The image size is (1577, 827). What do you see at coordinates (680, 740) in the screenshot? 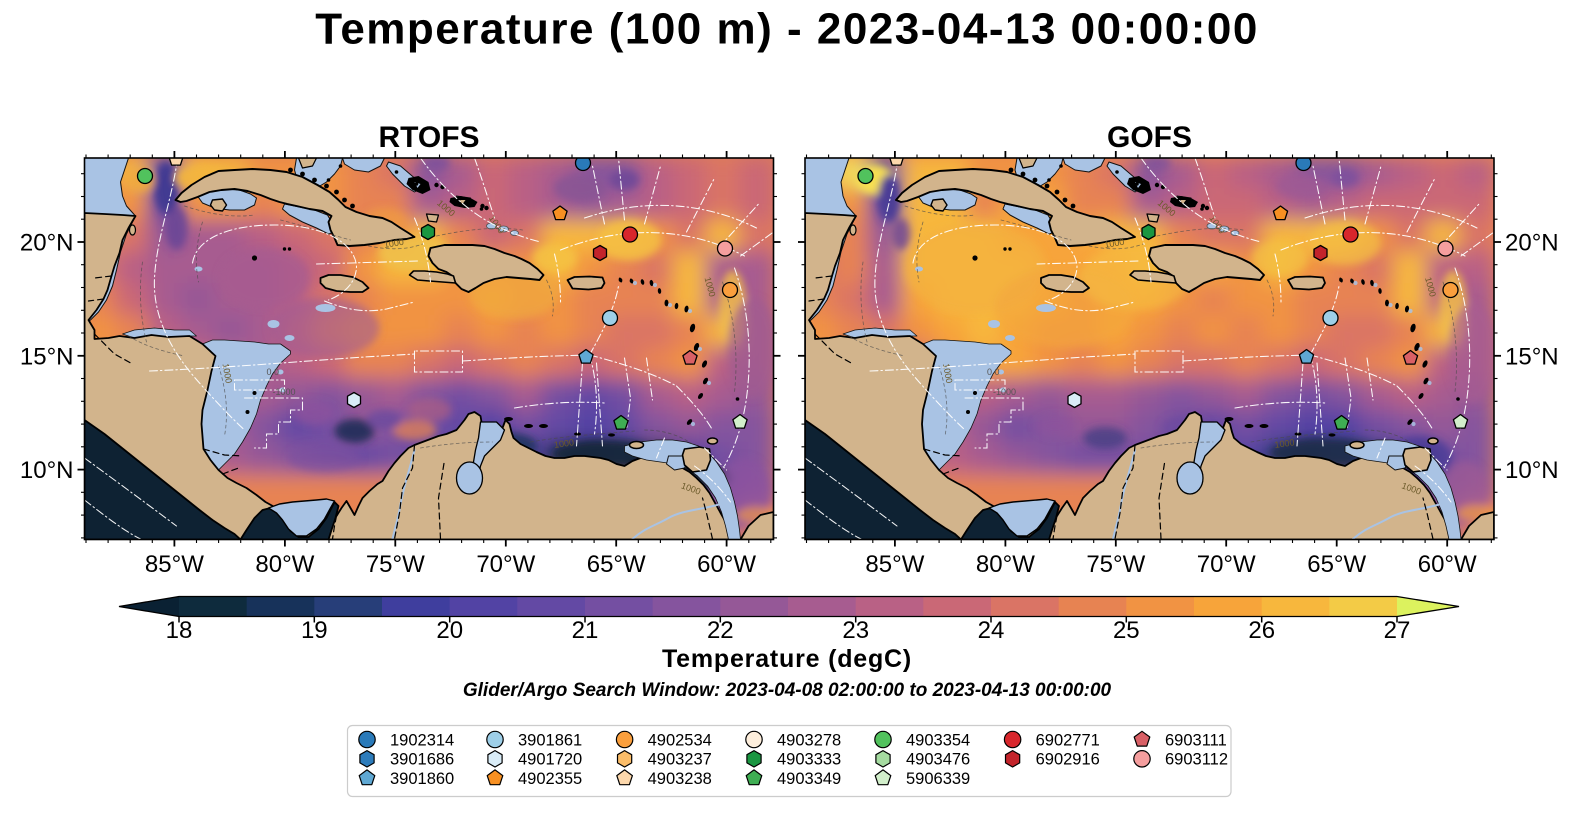
I see `svg-text: 4902534` at bounding box center [680, 740].